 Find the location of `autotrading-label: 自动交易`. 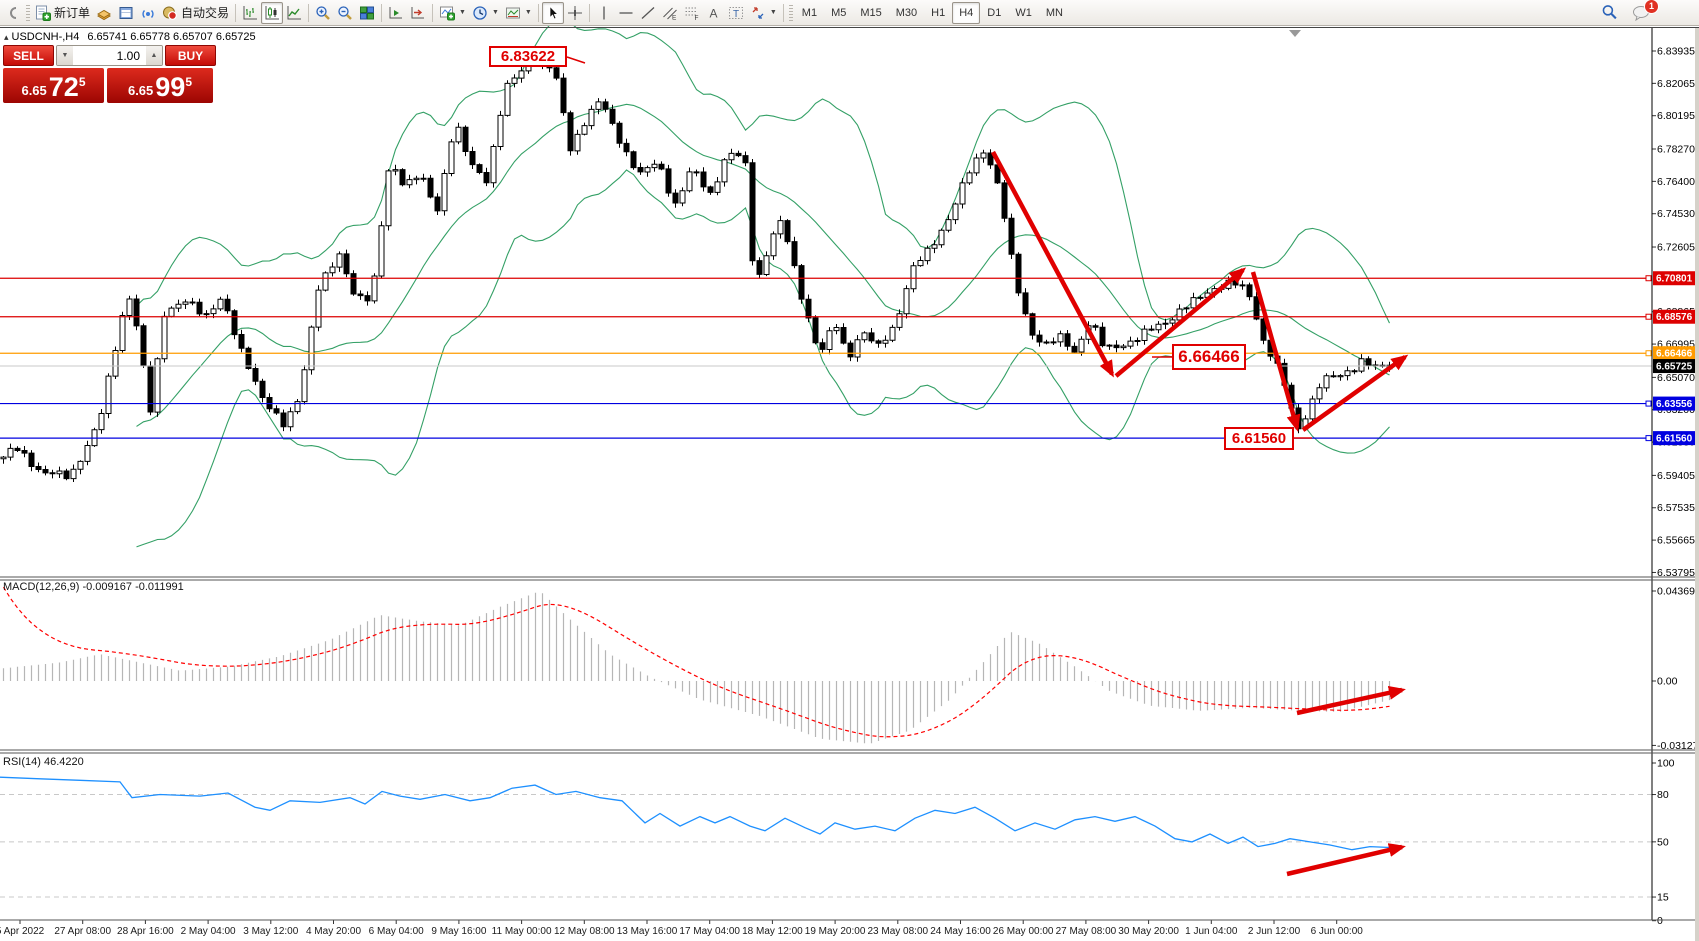

autotrading-label: 自动交易 is located at coordinates (205, 13).